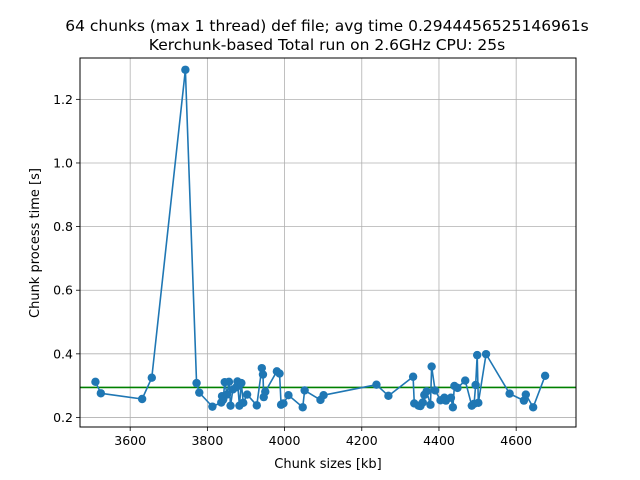 The width and height of the screenshot is (640, 480). What do you see at coordinates (207, 440) in the screenshot?
I see `x-tick-label: 3800` at bounding box center [207, 440].